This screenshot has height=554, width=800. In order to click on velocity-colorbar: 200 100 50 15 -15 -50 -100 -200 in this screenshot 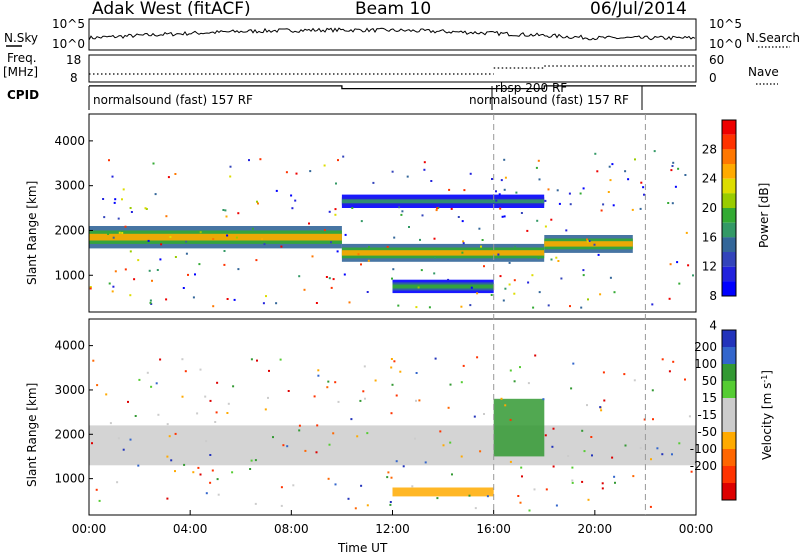, I will do `click(713, 415)`.